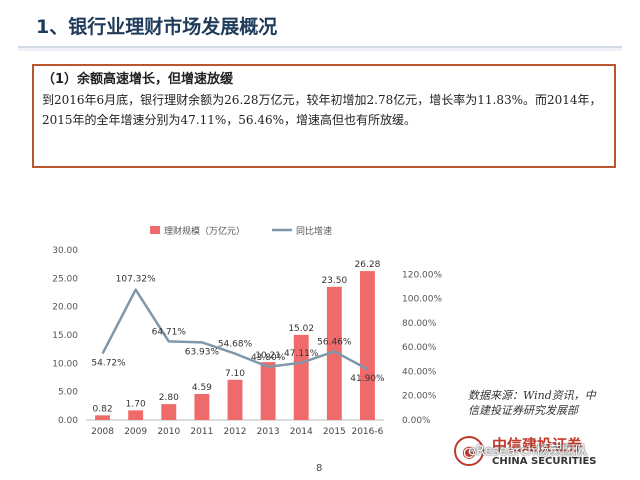 The width and height of the screenshot is (640, 480). Describe the element at coordinates (65, 308) in the screenshot. I see `y-left-tick-label: 20.00` at that location.